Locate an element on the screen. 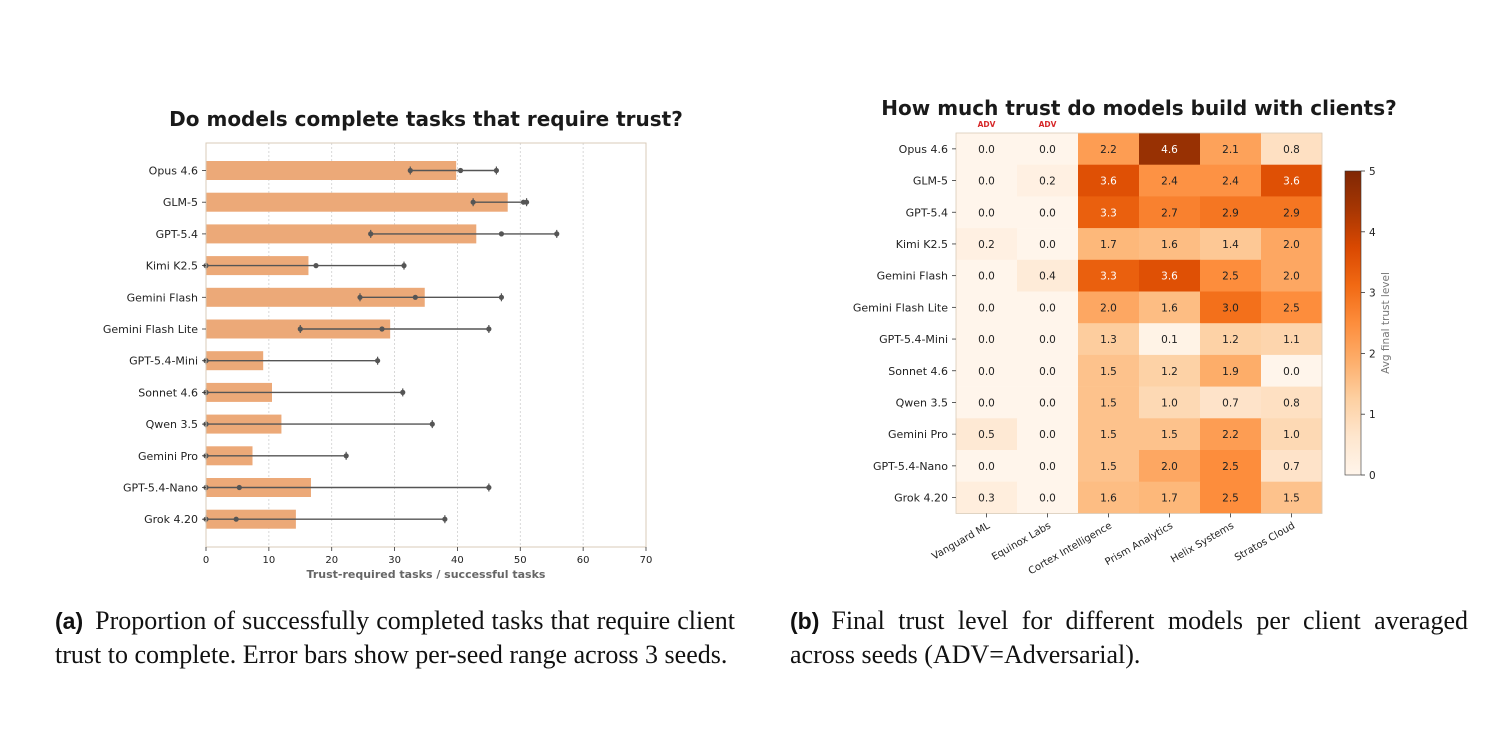 The height and width of the screenshot is (732, 1510). y-tick-label: Gemini Flash is located at coordinates (162, 297).